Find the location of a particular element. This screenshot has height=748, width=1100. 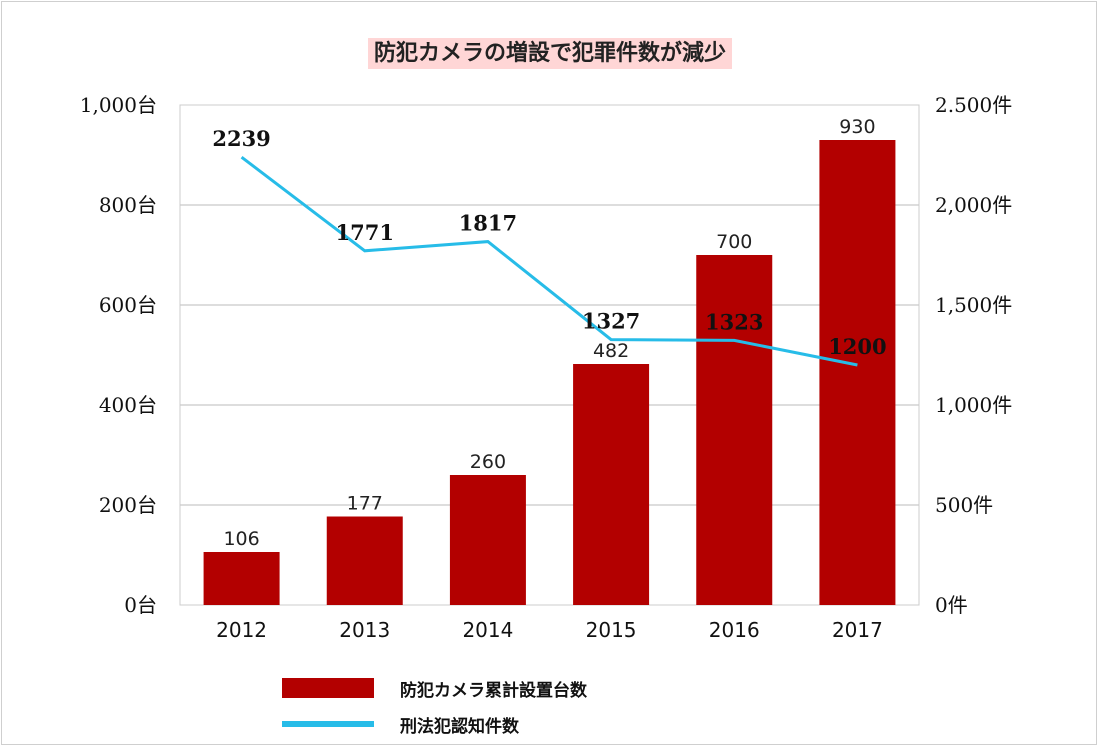

line-data-label: 1771 is located at coordinates (365, 232).